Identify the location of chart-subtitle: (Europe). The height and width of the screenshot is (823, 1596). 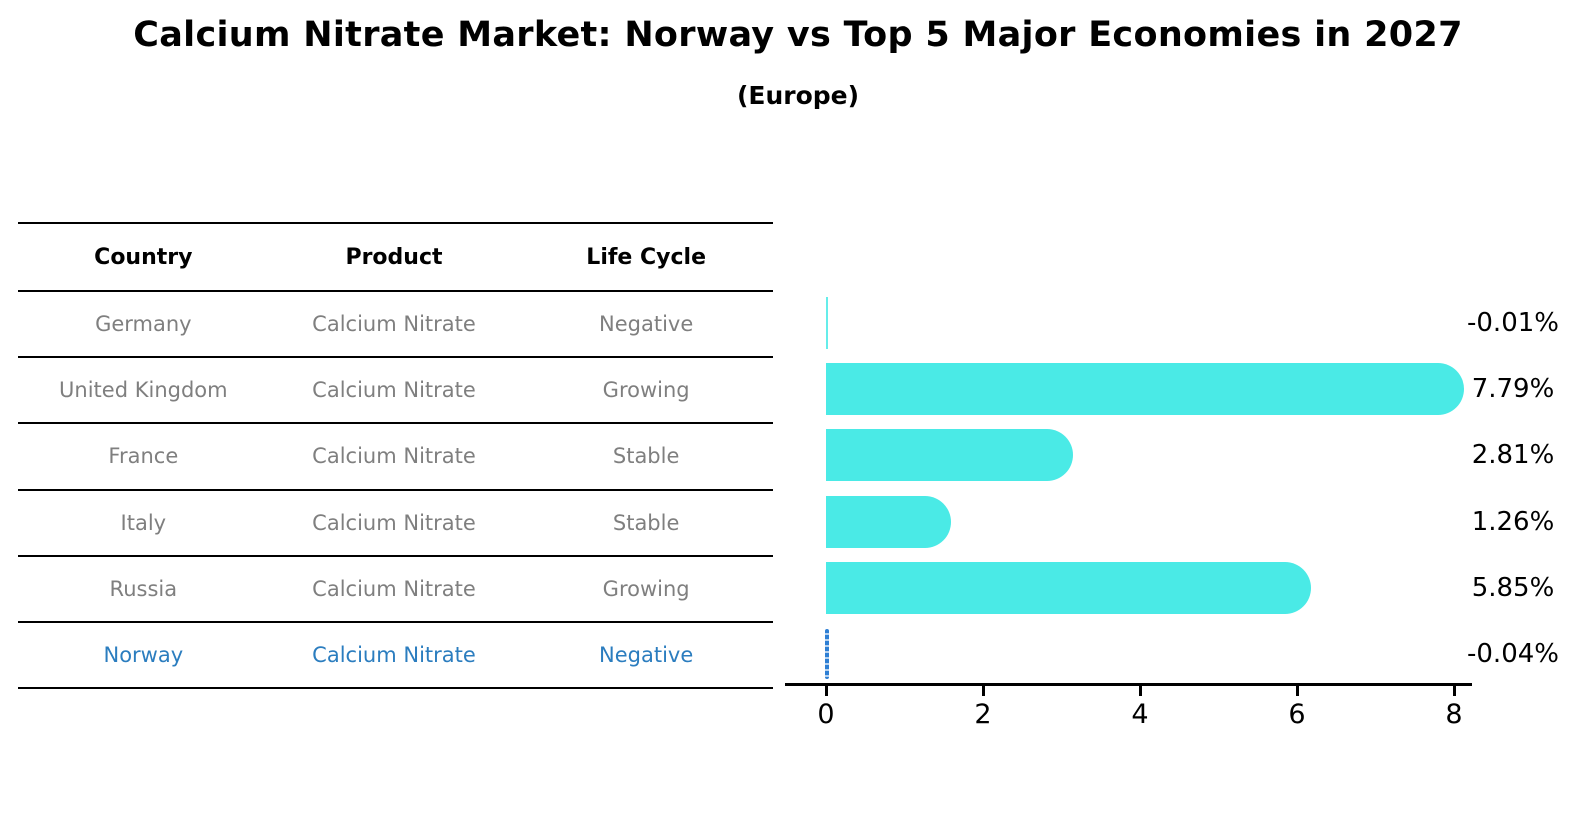
(798, 95).